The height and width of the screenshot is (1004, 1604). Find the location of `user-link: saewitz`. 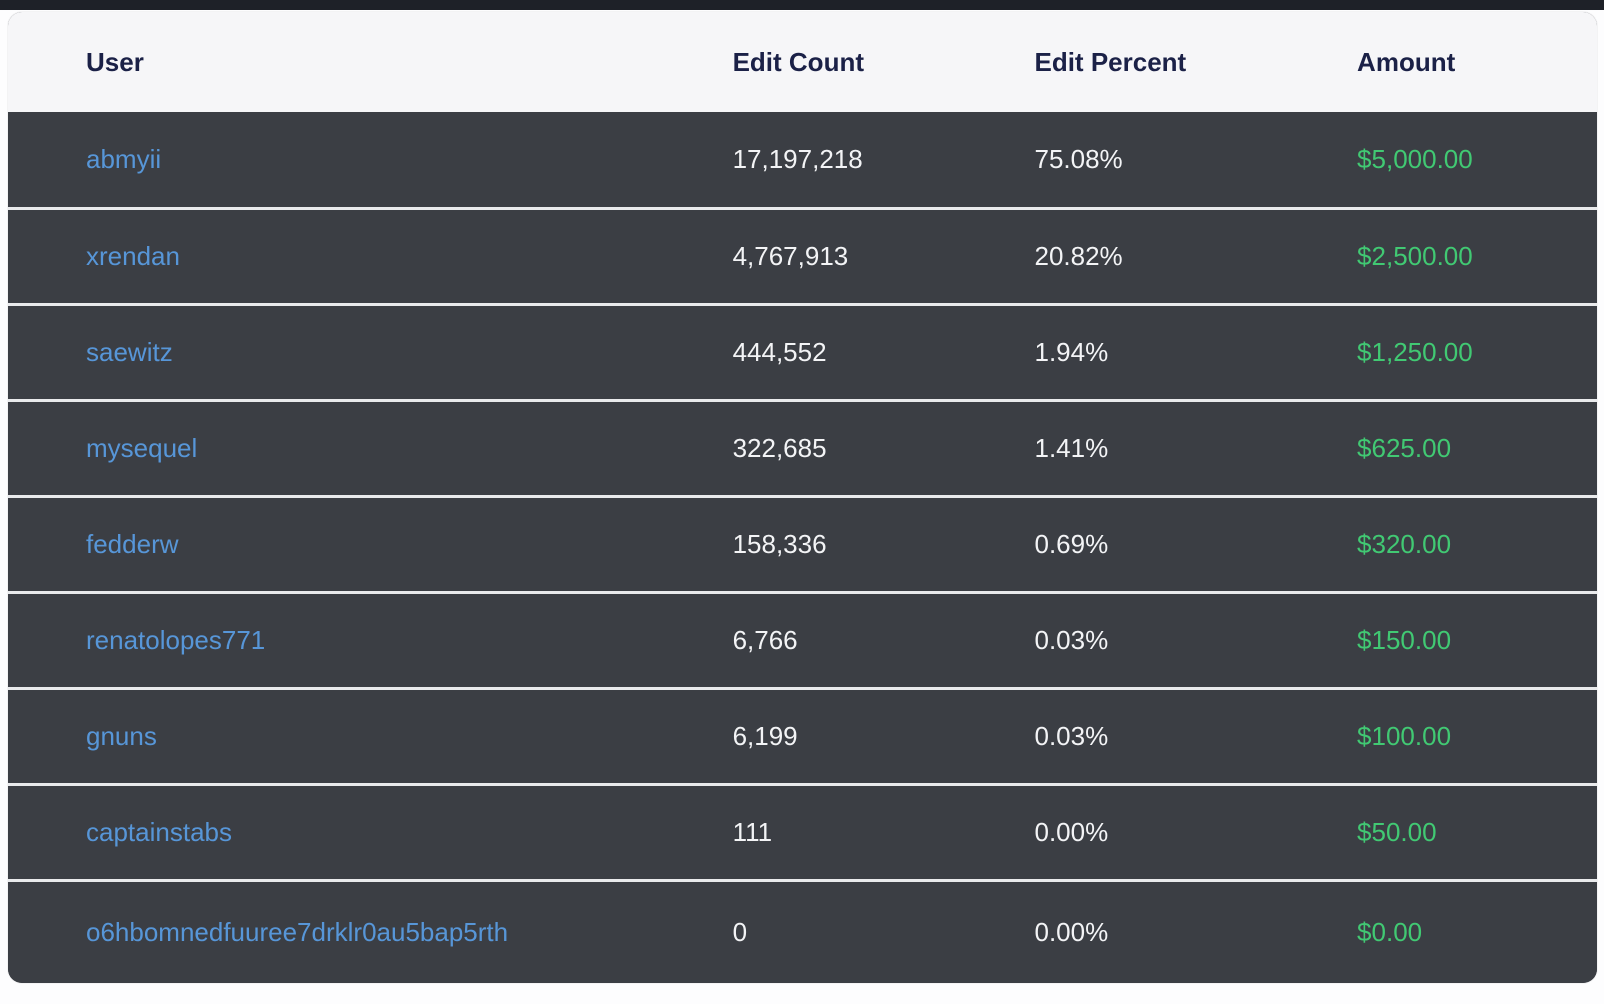

user-link: saewitz is located at coordinates (129, 351).